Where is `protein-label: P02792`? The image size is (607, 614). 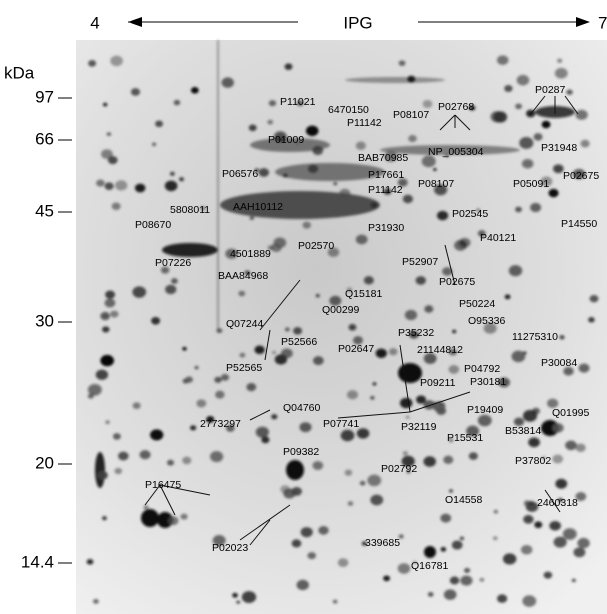 protein-label: P02792 is located at coordinates (399, 469).